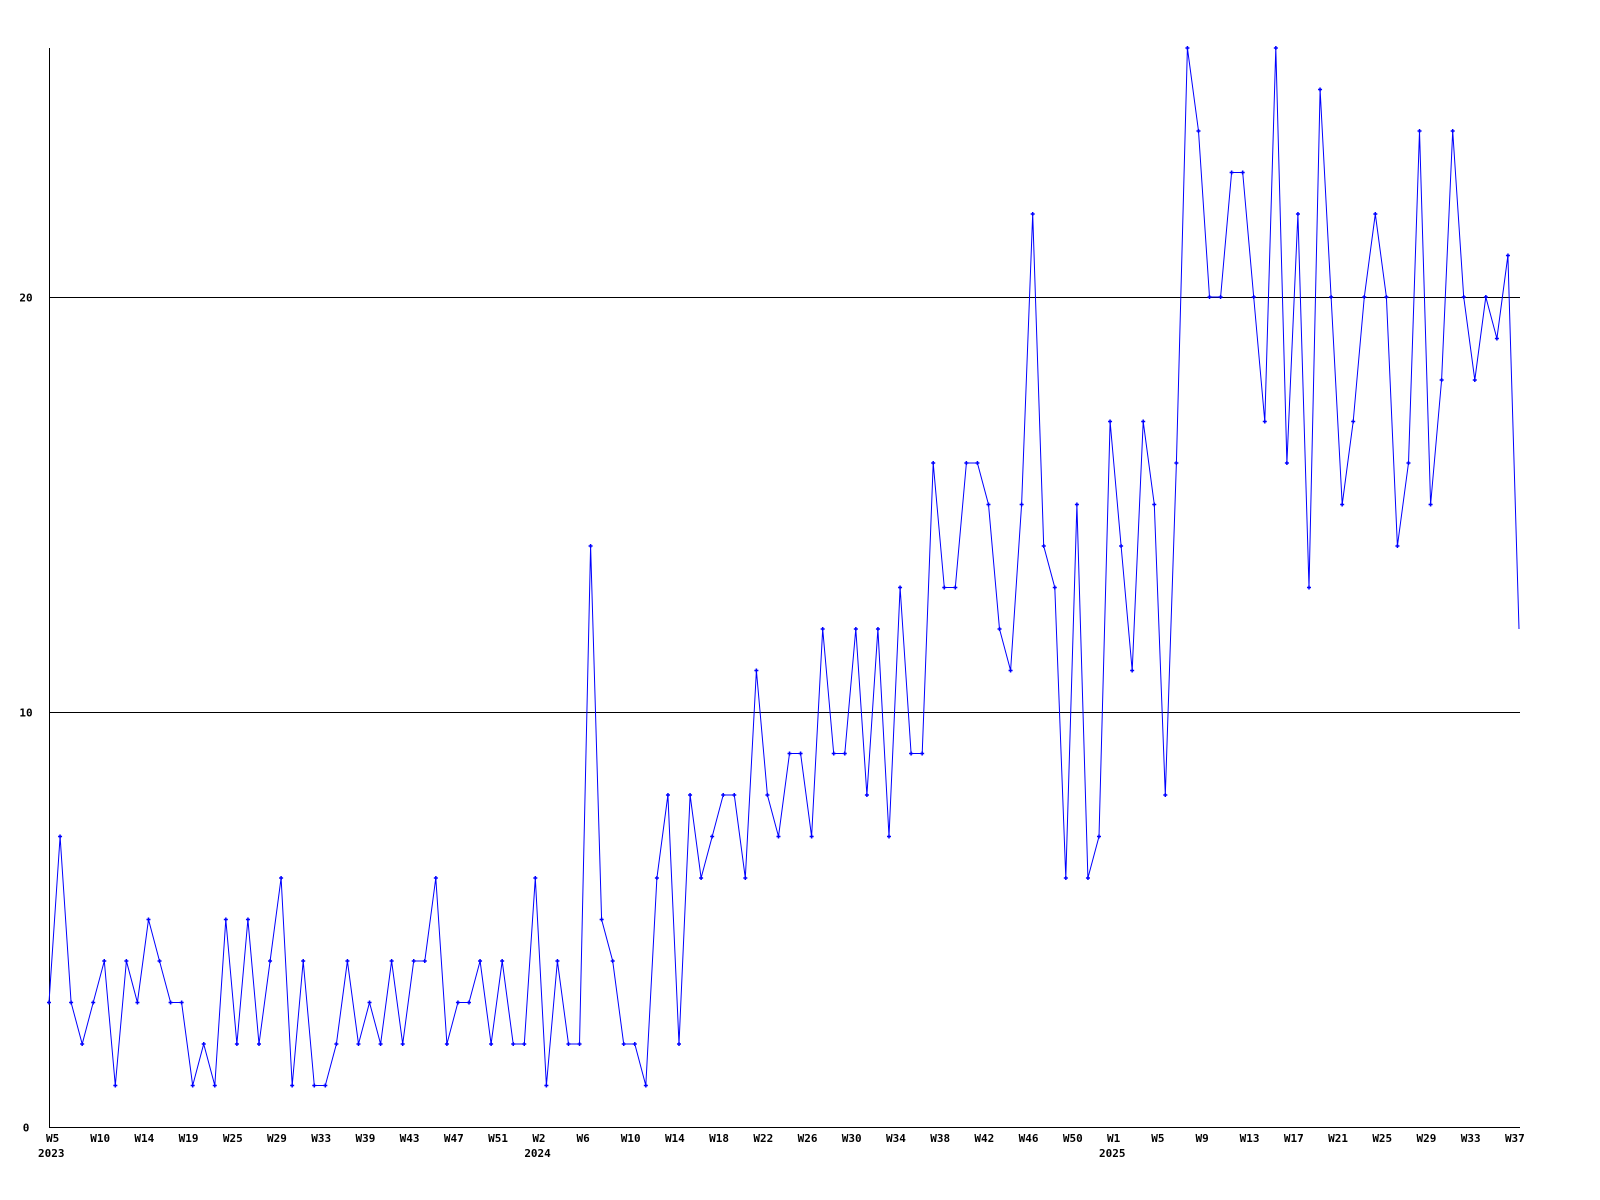  What do you see at coordinates (454, 1138) in the screenshot?
I see `x-tick-label: W47` at bounding box center [454, 1138].